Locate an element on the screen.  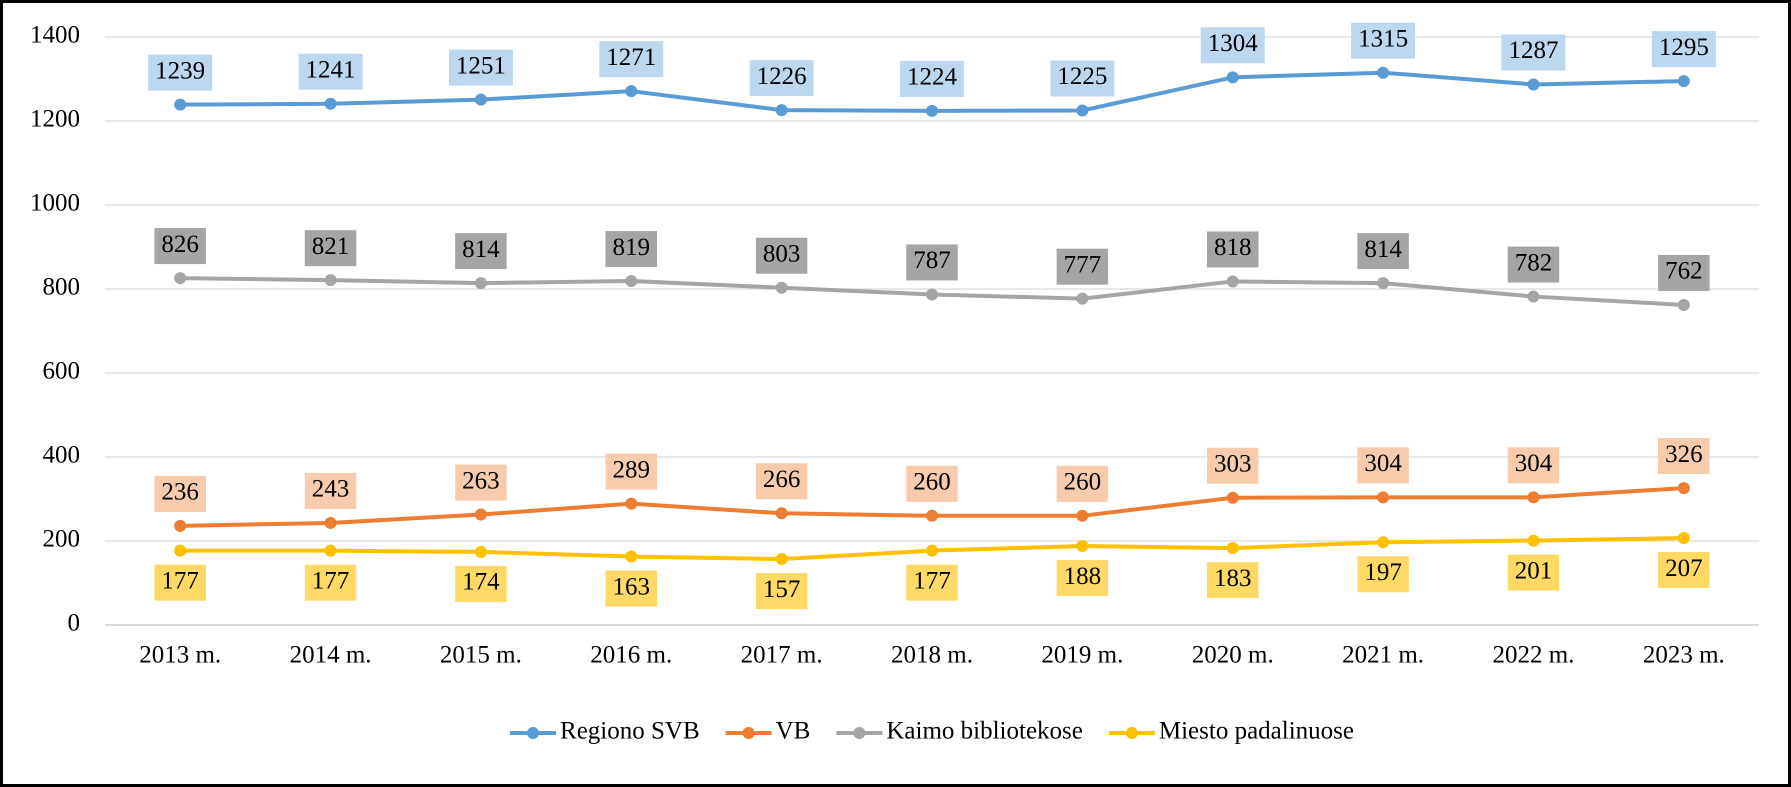
legend-label: Kaimo bibliotekose is located at coordinates (984, 731).